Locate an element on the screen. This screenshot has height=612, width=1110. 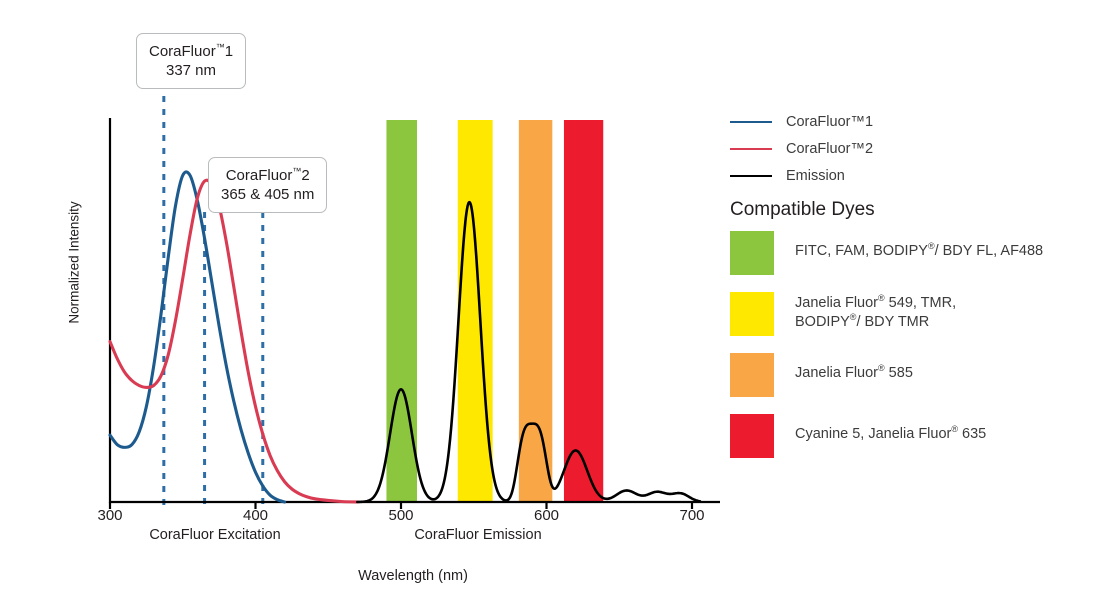
dye-item-label: Cyanine 5, Janelia Fluor® 635 is located at coordinates (891, 433).